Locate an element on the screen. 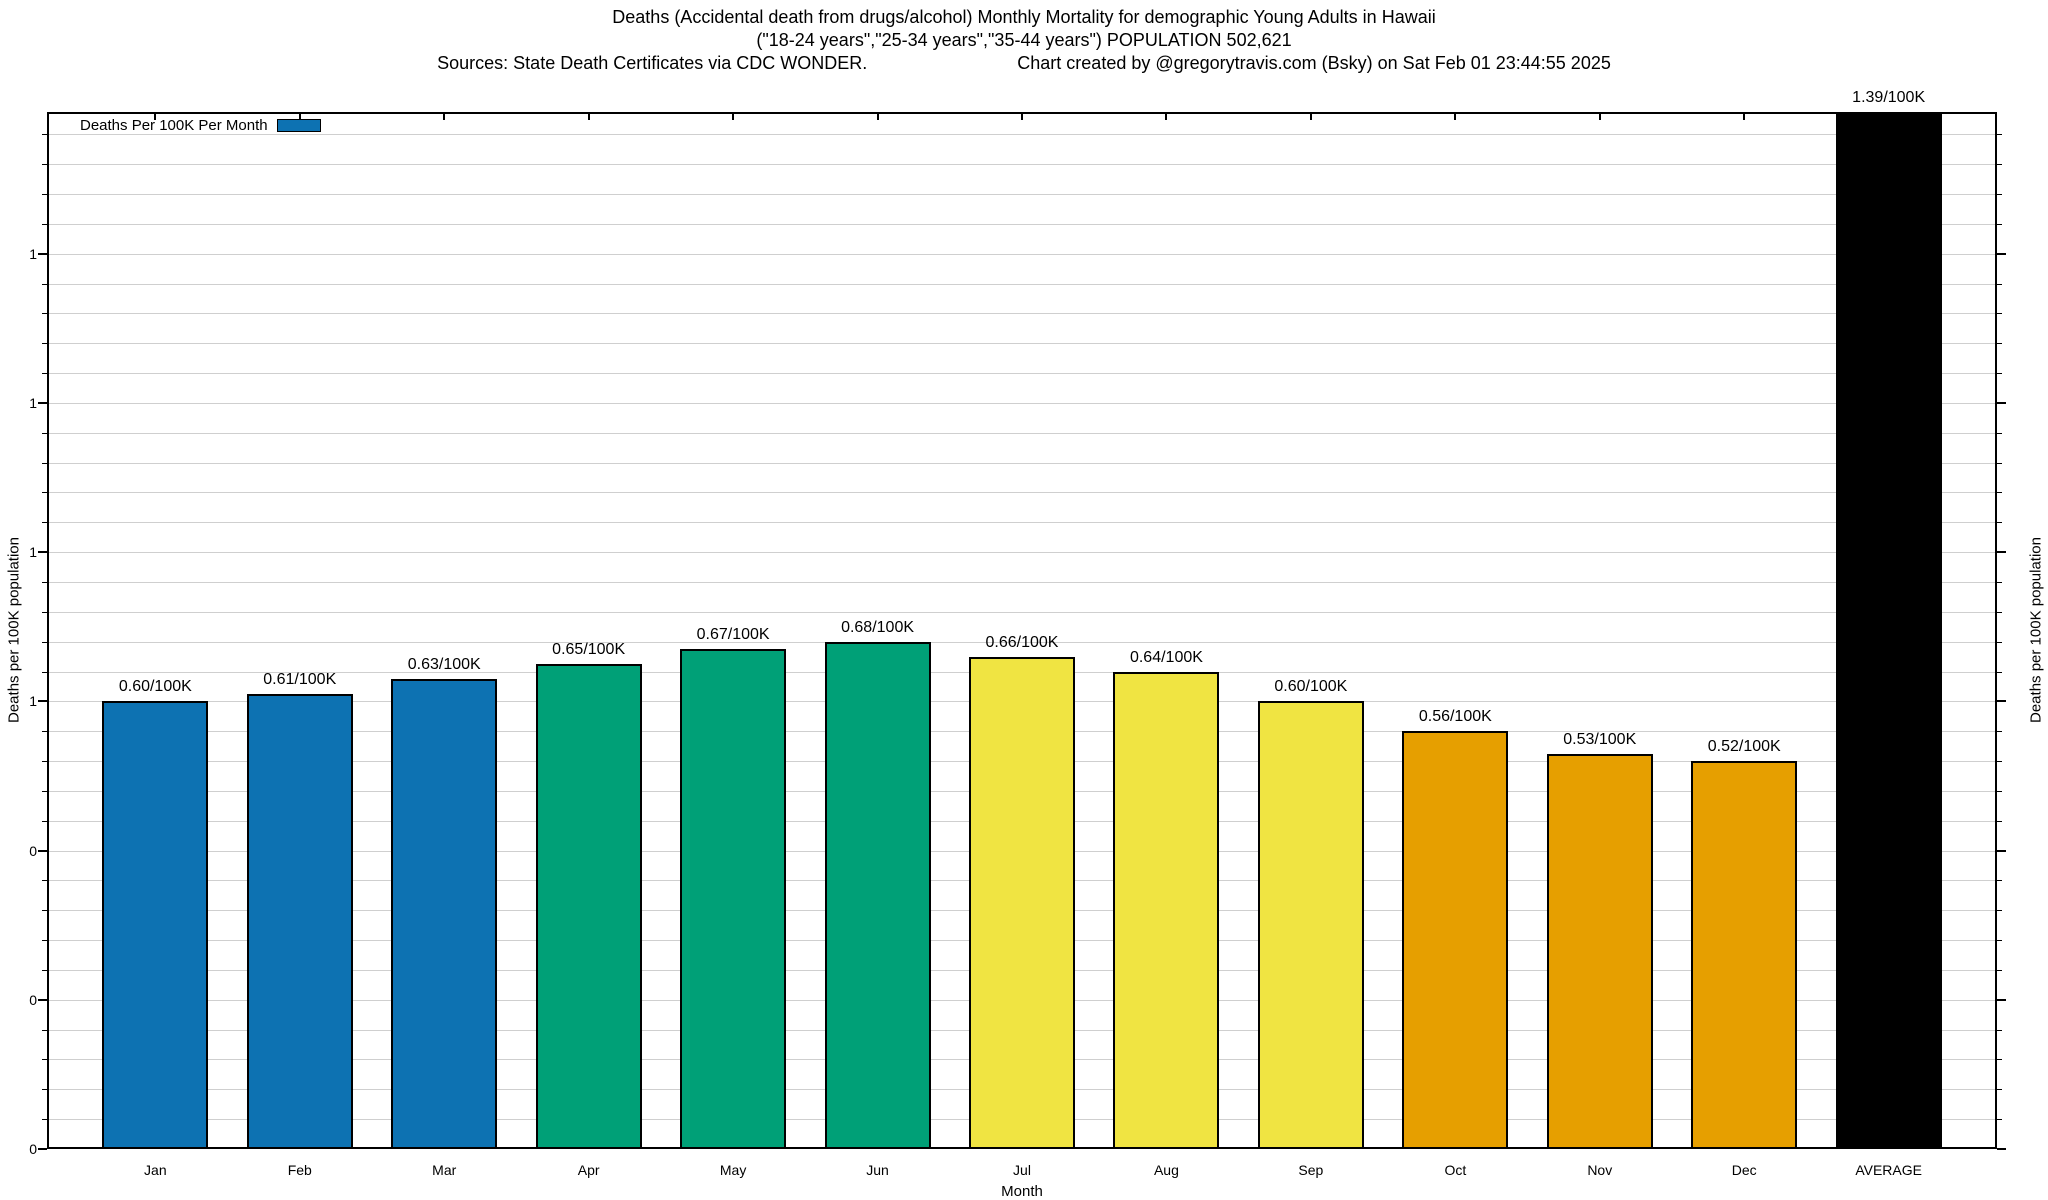  x-axis-title: Month is located at coordinates (1022, 1191).